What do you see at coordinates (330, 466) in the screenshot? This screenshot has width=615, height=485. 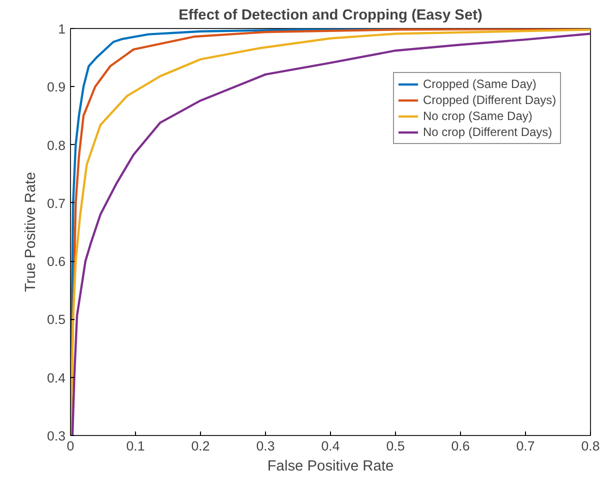 I see `x-axis-title: False Positive Rate` at bounding box center [330, 466].